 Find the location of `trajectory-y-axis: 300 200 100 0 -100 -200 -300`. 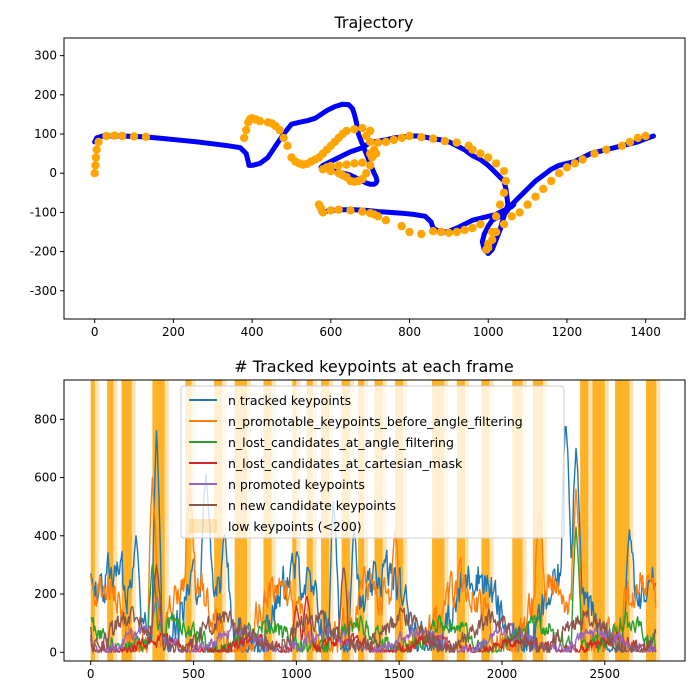

trajectory-y-axis: 300 200 100 0 -100 -200 -300 is located at coordinates (47, 173).